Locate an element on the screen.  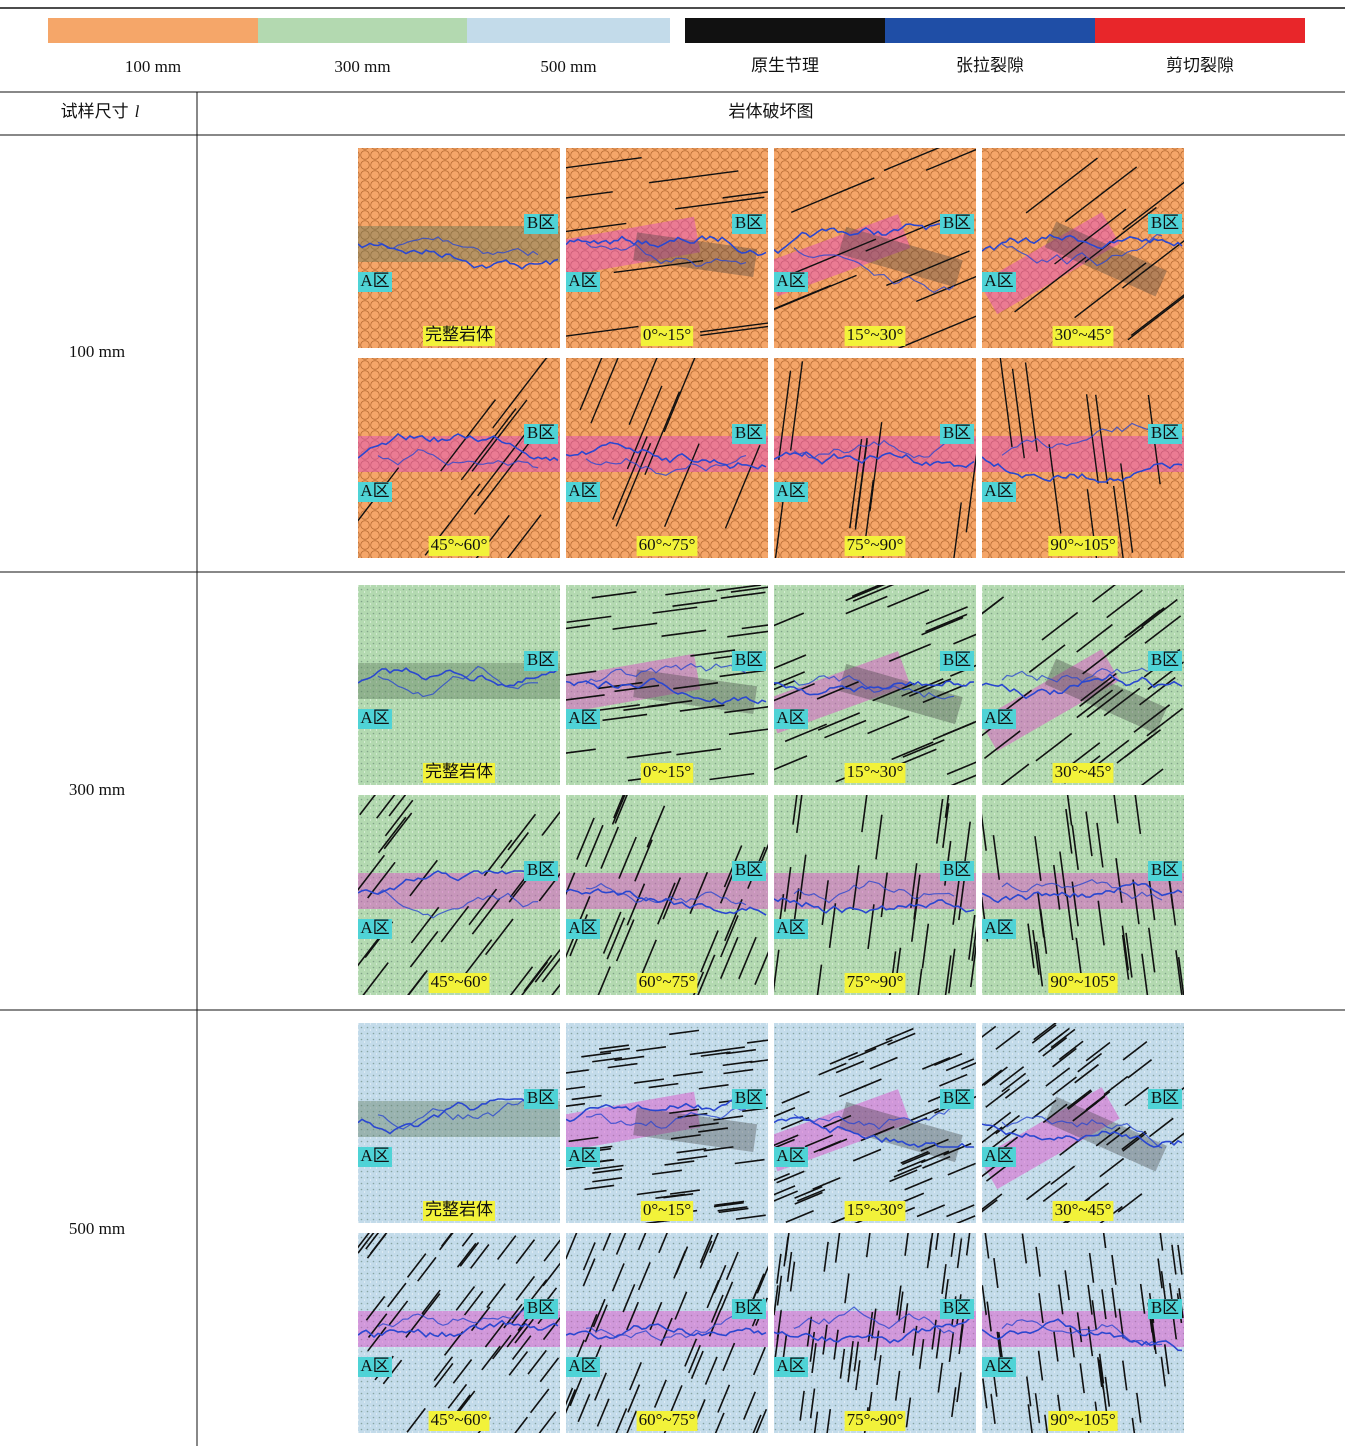
legend-swatch is located at coordinates (568, 30).